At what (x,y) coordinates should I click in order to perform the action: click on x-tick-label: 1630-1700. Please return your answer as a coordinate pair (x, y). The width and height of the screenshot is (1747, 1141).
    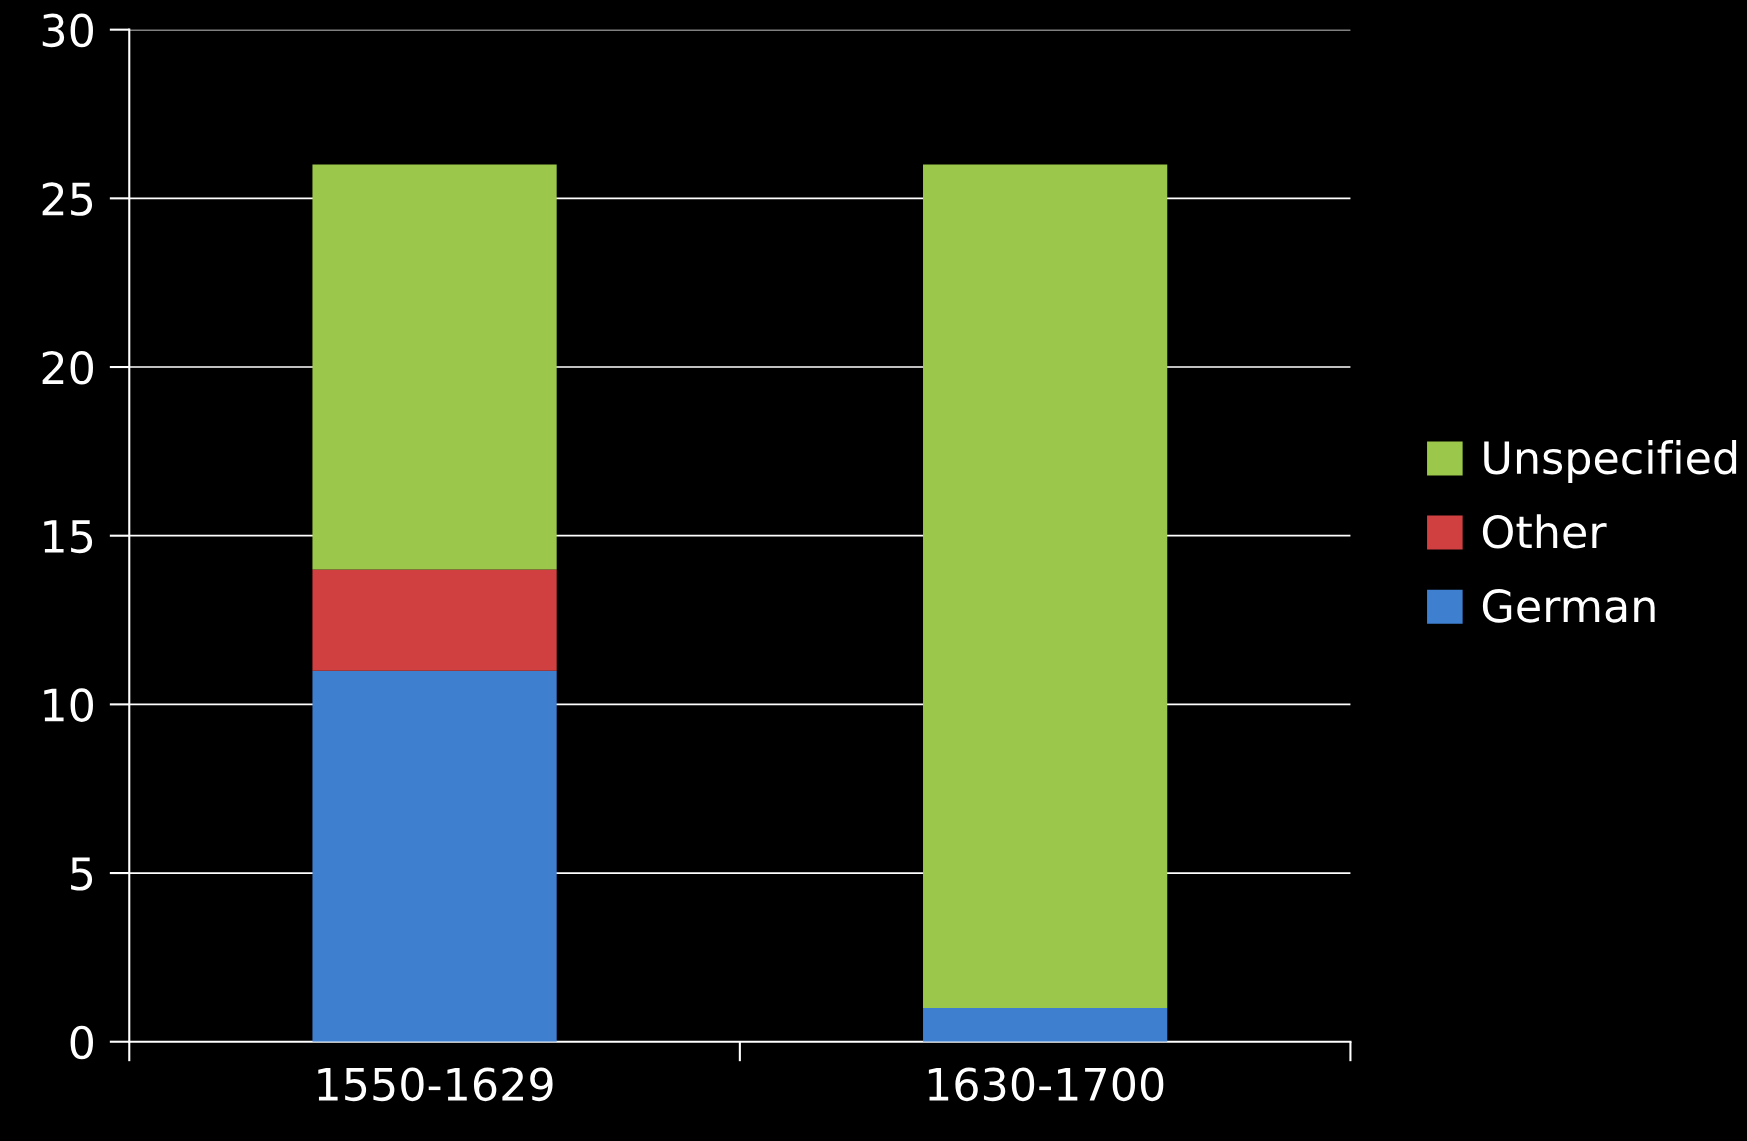
    Looking at the image, I should click on (1046, 1084).